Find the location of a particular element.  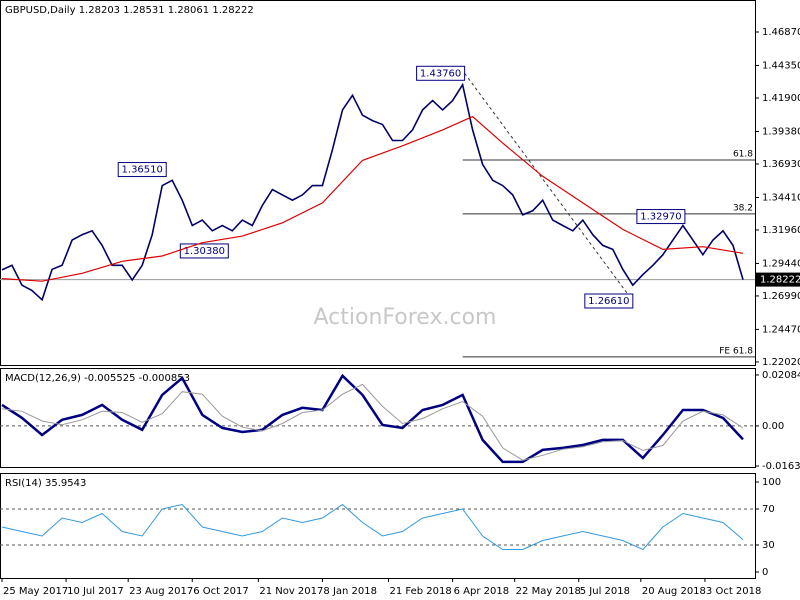

y-tick-label: 1.24470 is located at coordinates (781, 329).